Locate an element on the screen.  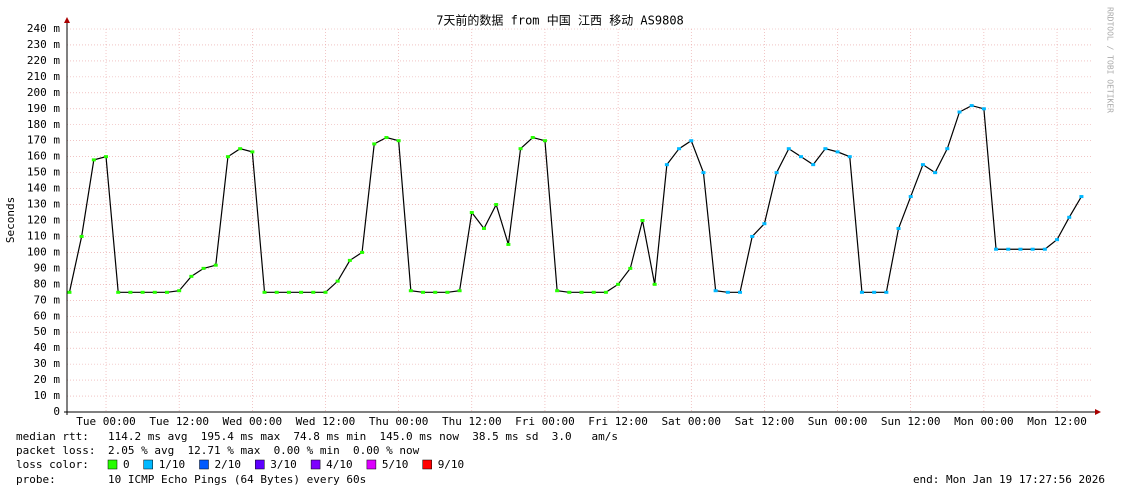
y-tick-label: 230 m is located at coordinates (43, 44).